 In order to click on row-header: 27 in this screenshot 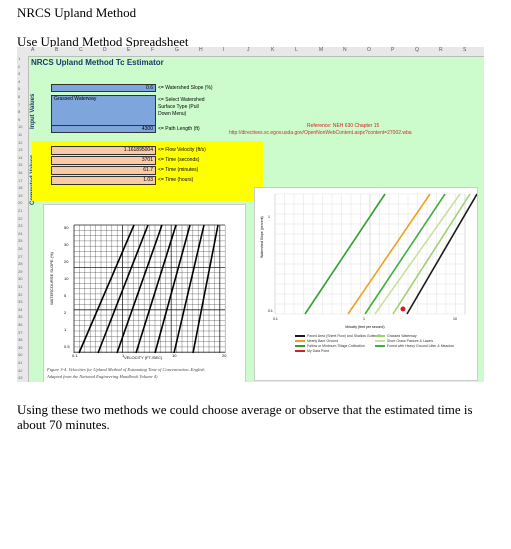, I will do `click(20, 256)`.